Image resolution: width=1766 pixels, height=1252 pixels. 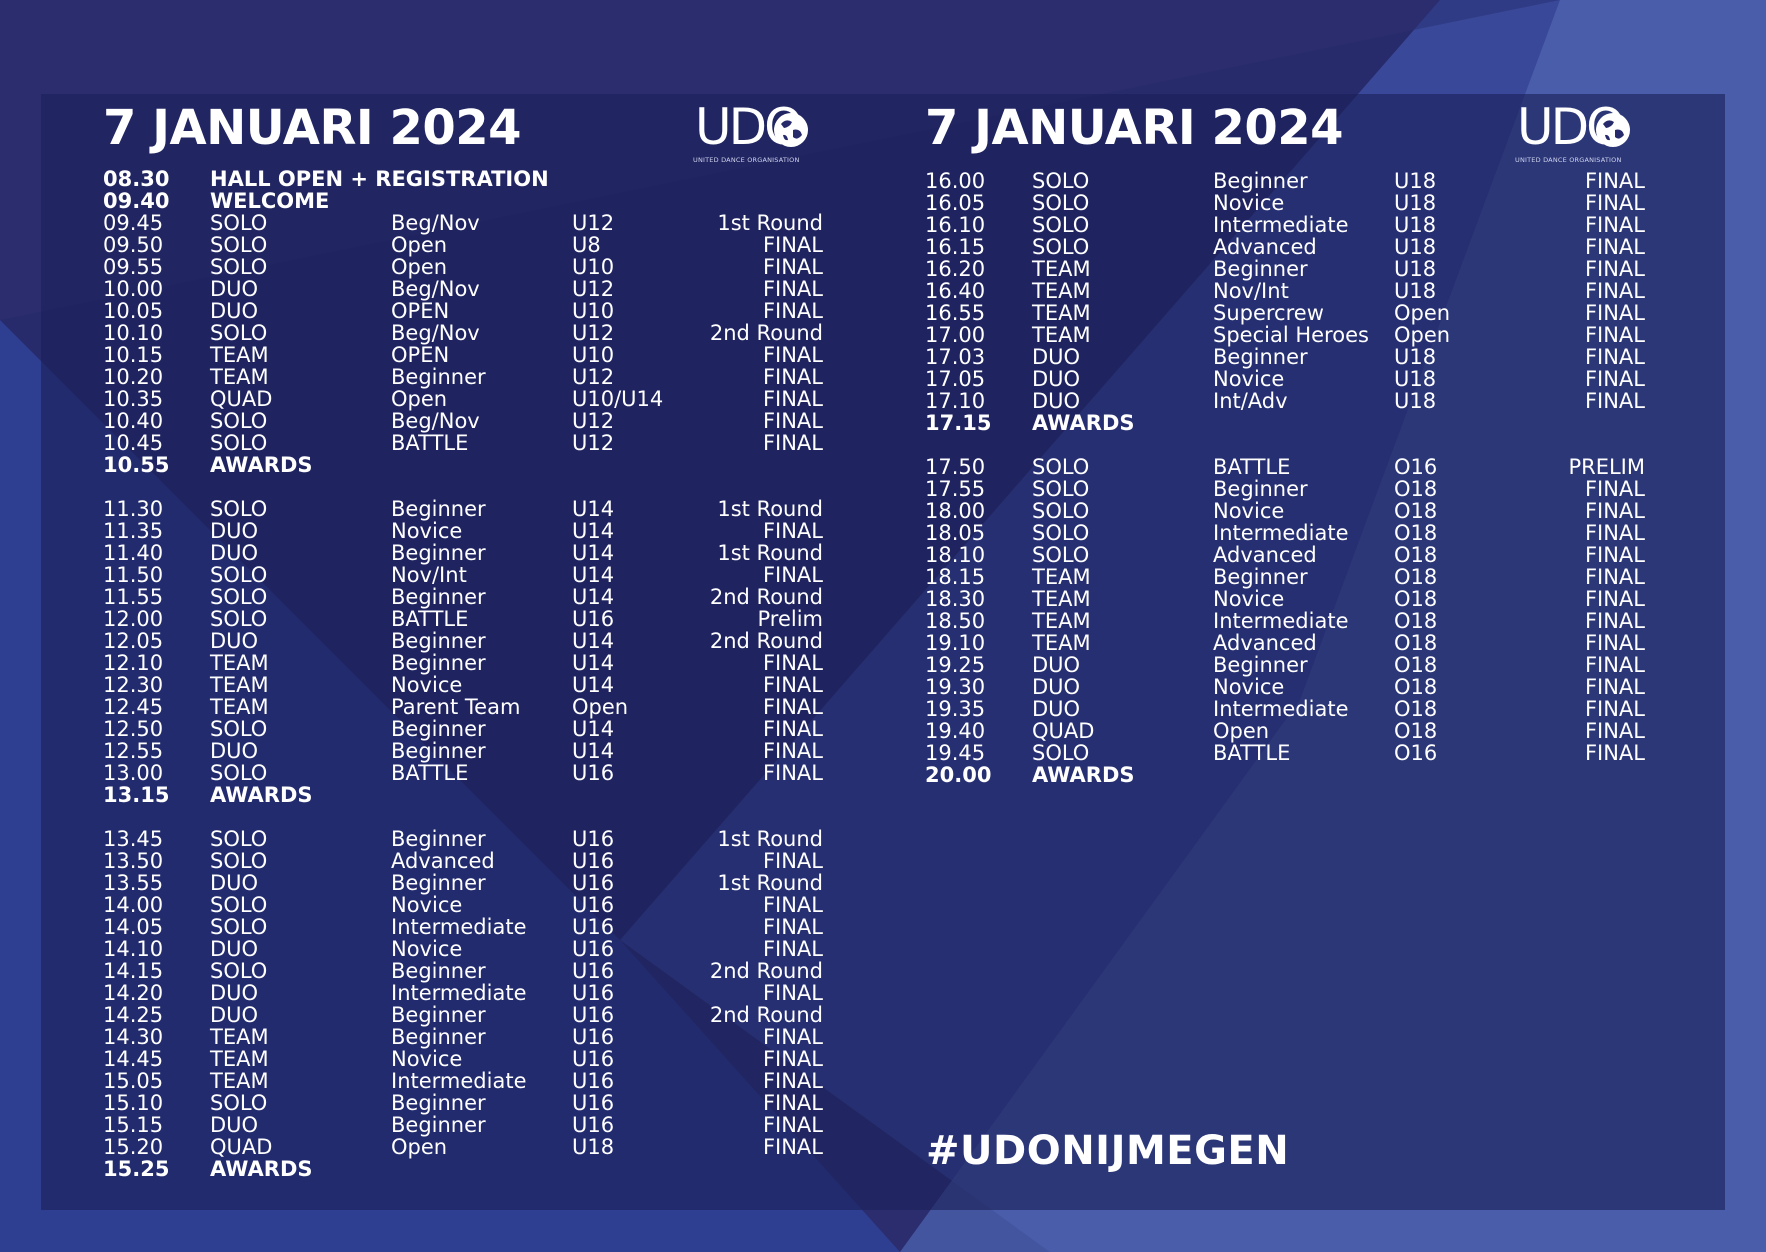 What do you see at coordinates (133, 729) in the screenshot?
I see `time: 12.50` at bounding box center [133, 729].